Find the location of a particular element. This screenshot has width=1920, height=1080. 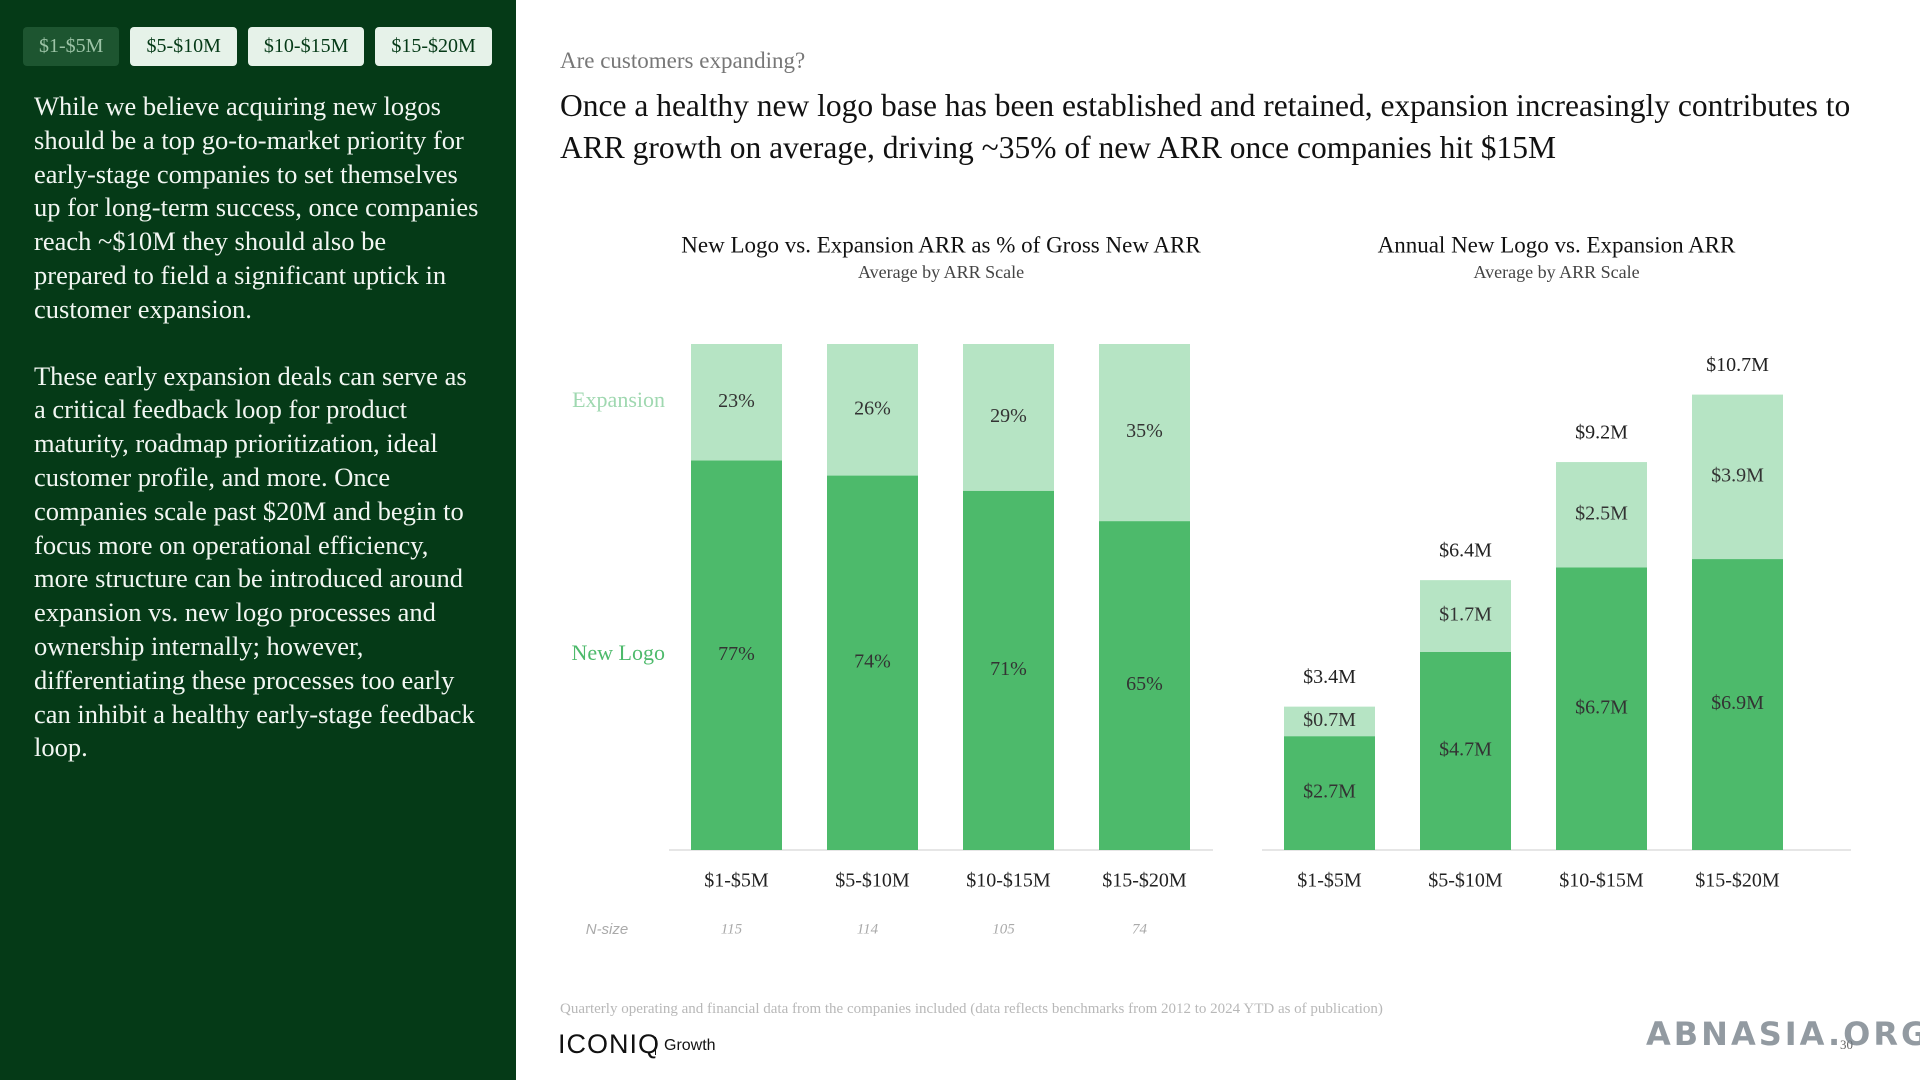

value-label: 23% is located at coordinates (736, 401).